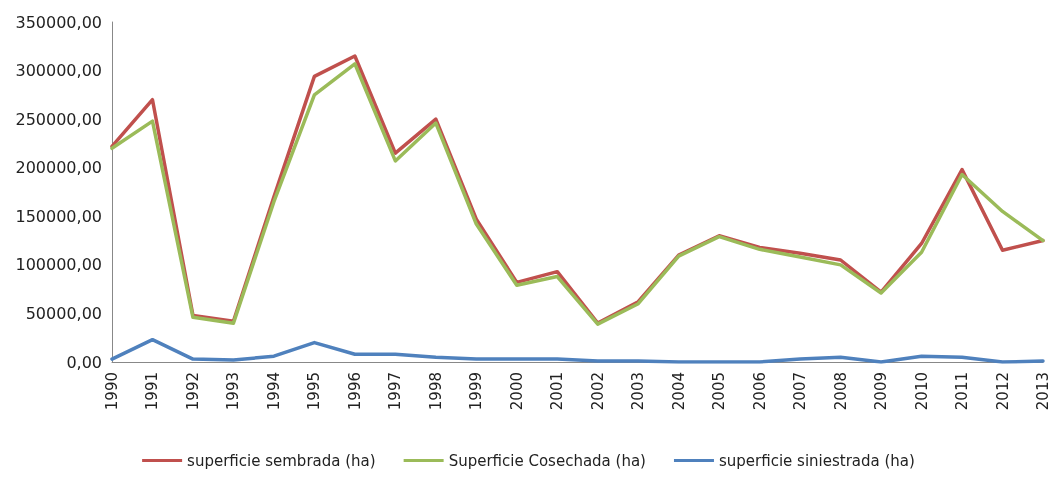 This screenshot has height=477, width=1057. Describe the element at coordinates (1002, 391) in the screenshot. I see `x-tick-label: 2012` at that location.